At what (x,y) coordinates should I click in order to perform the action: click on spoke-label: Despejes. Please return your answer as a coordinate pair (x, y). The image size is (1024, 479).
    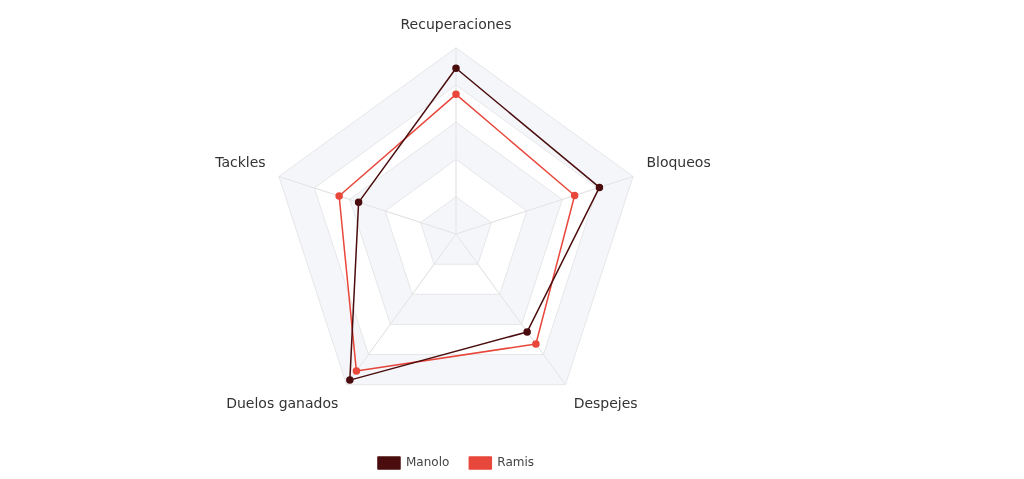
    Looking at the image, I should click on (605, 403).